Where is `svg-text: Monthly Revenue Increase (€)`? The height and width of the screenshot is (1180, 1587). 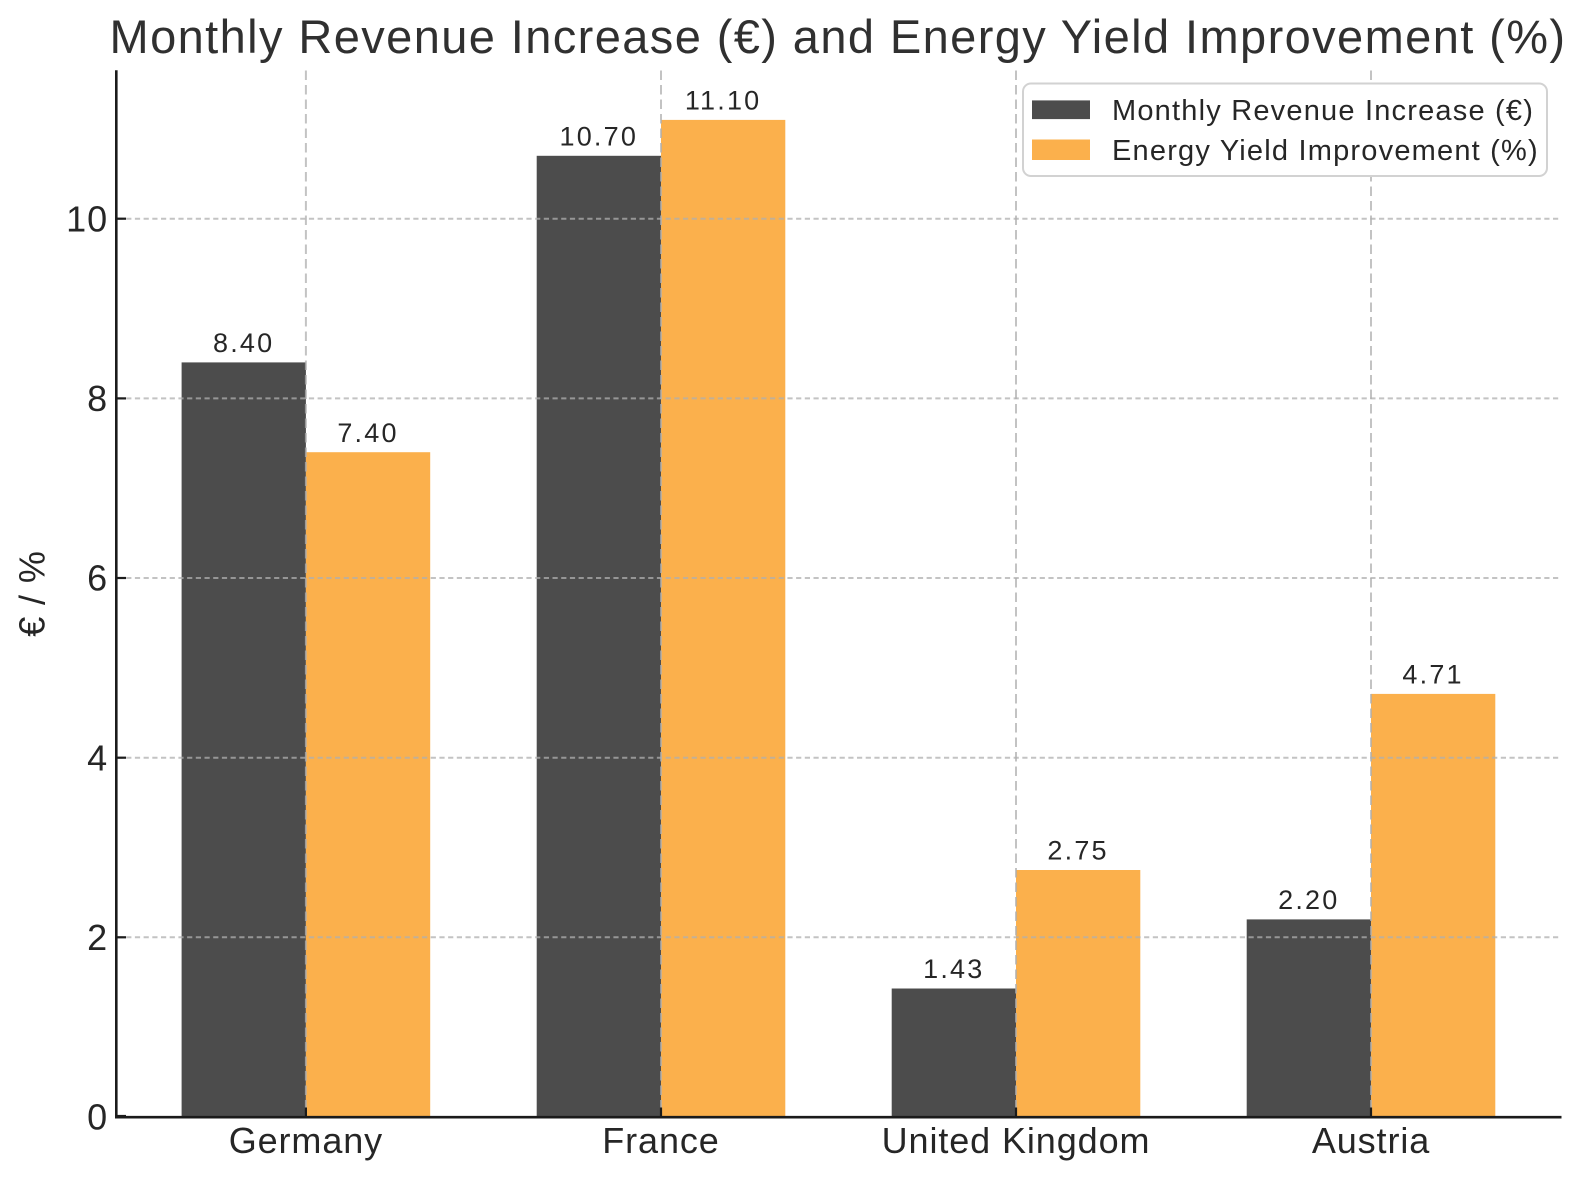
svg-text: Monthly Revenue Increase (€) is located at coordinates (1323, 111).